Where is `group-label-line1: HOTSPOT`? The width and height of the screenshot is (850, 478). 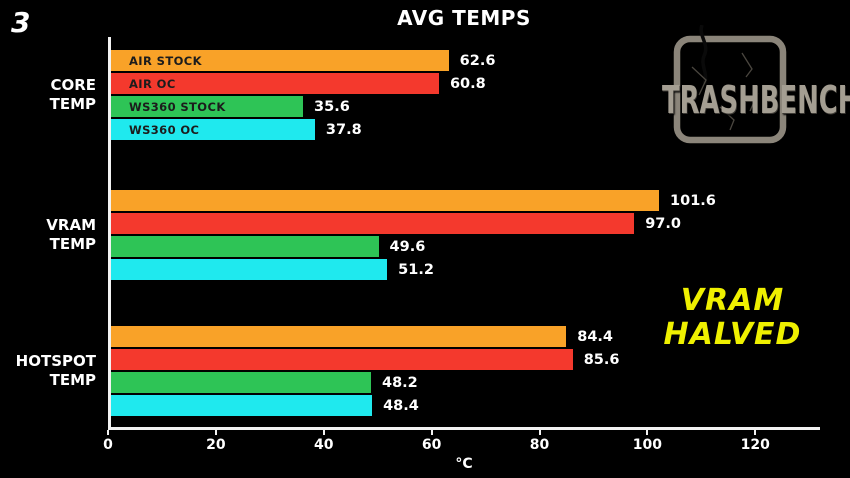 group-label-line1: HOTSPOT is located at coordinates (55, 361).